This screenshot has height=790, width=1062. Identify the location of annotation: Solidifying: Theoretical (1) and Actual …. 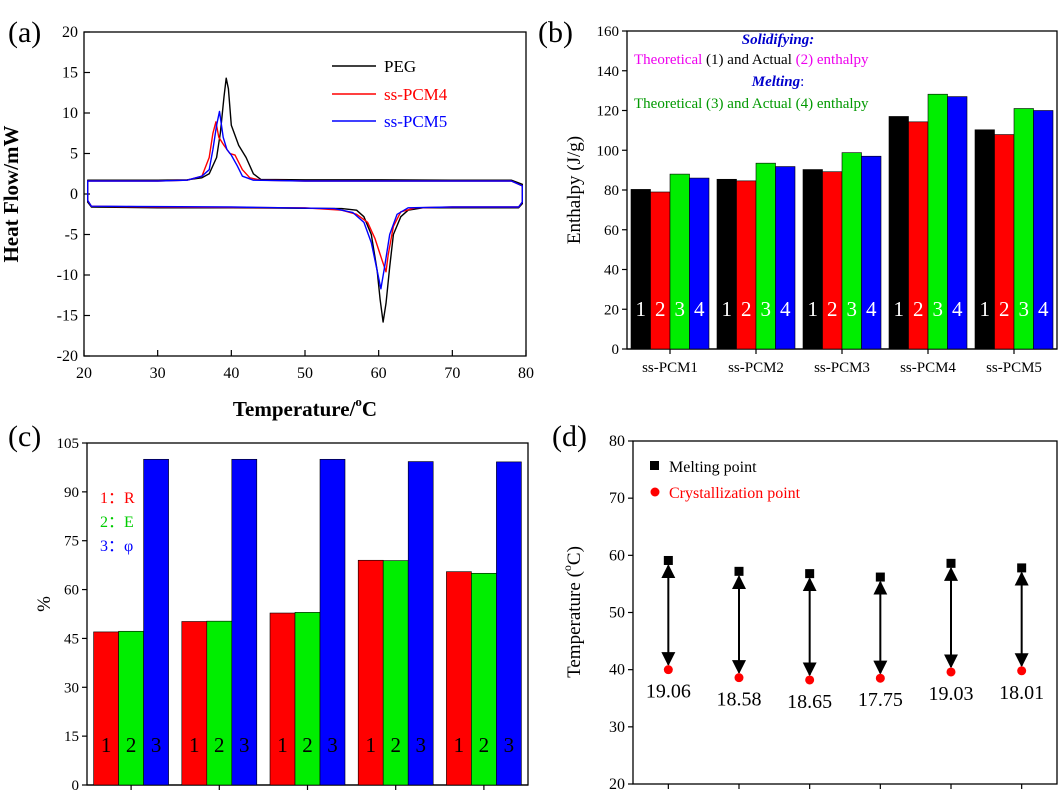
(751, 72).